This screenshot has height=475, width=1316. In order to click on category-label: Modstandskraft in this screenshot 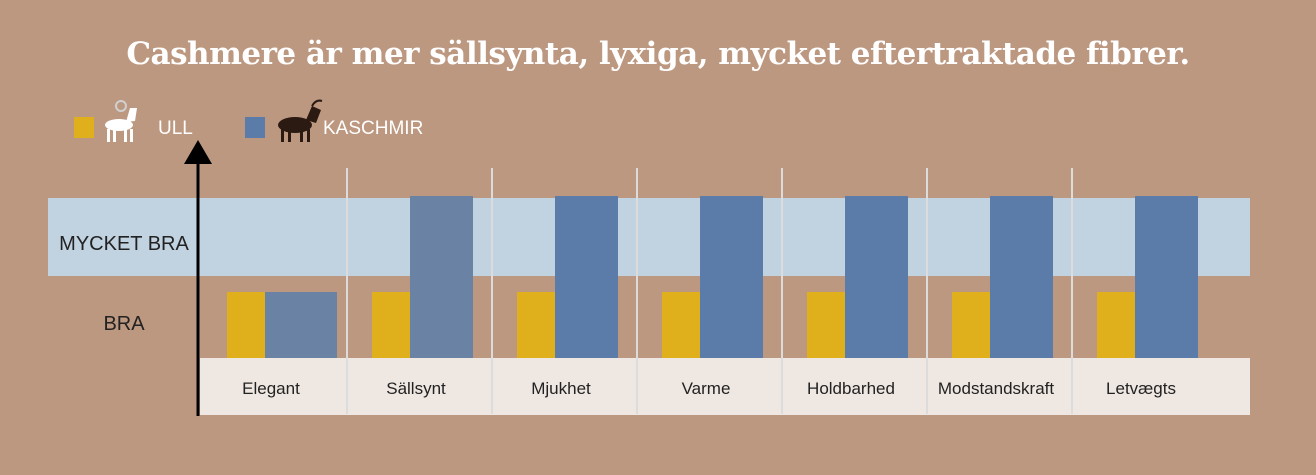, I will do `click(996, 388)`.